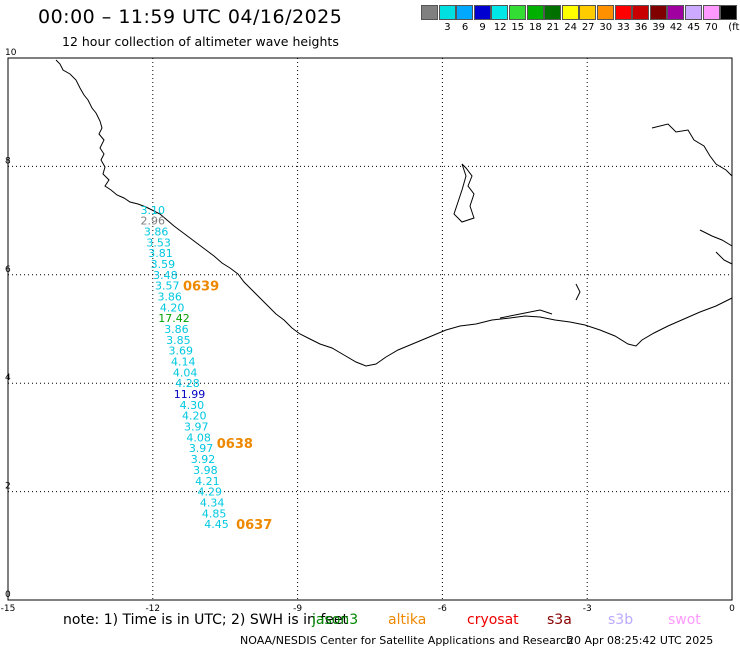  I want to click on satellite-legend-item: cryosat, so click(493, 620).